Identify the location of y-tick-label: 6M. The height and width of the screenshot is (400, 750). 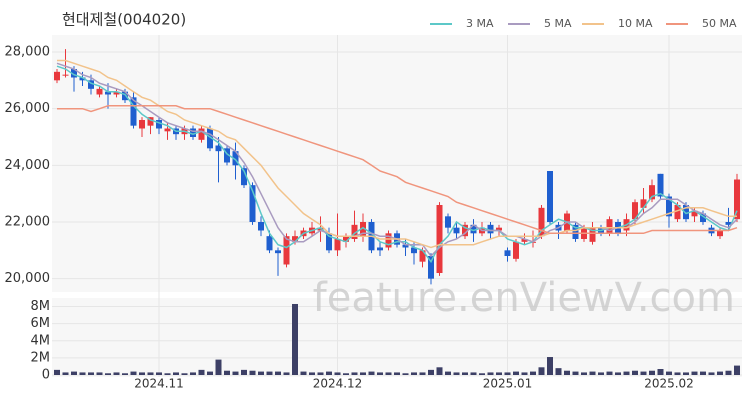
(41, 323).